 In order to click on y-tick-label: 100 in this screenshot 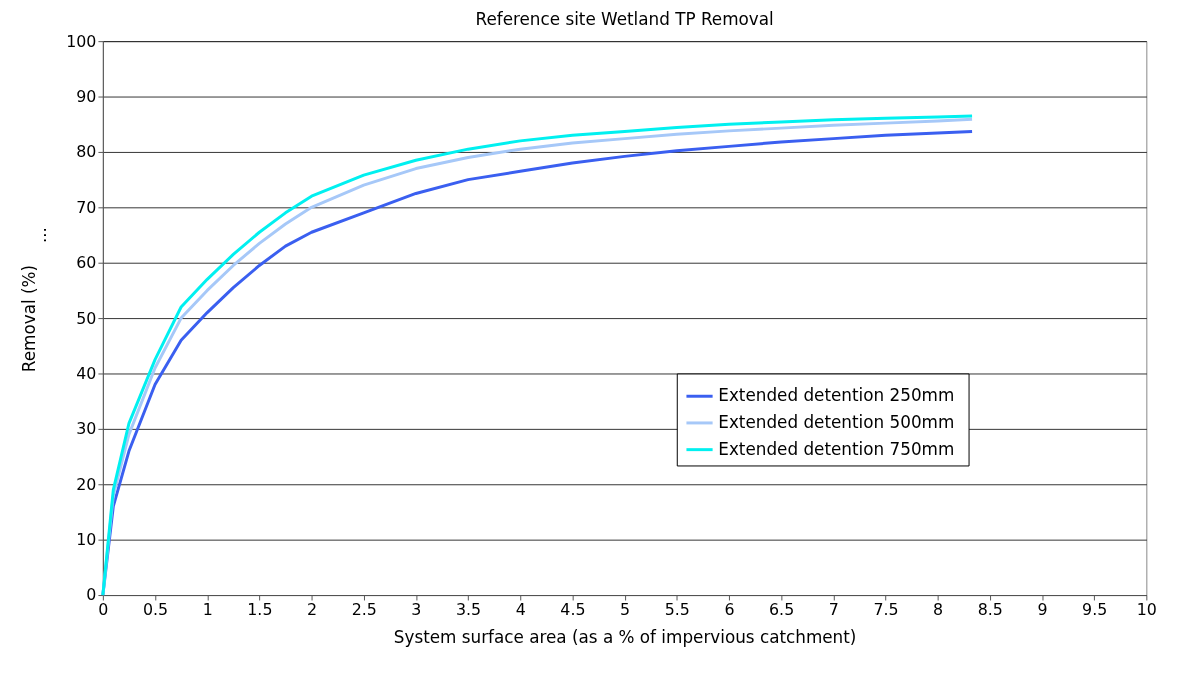, I will do `click(81, 41)`.